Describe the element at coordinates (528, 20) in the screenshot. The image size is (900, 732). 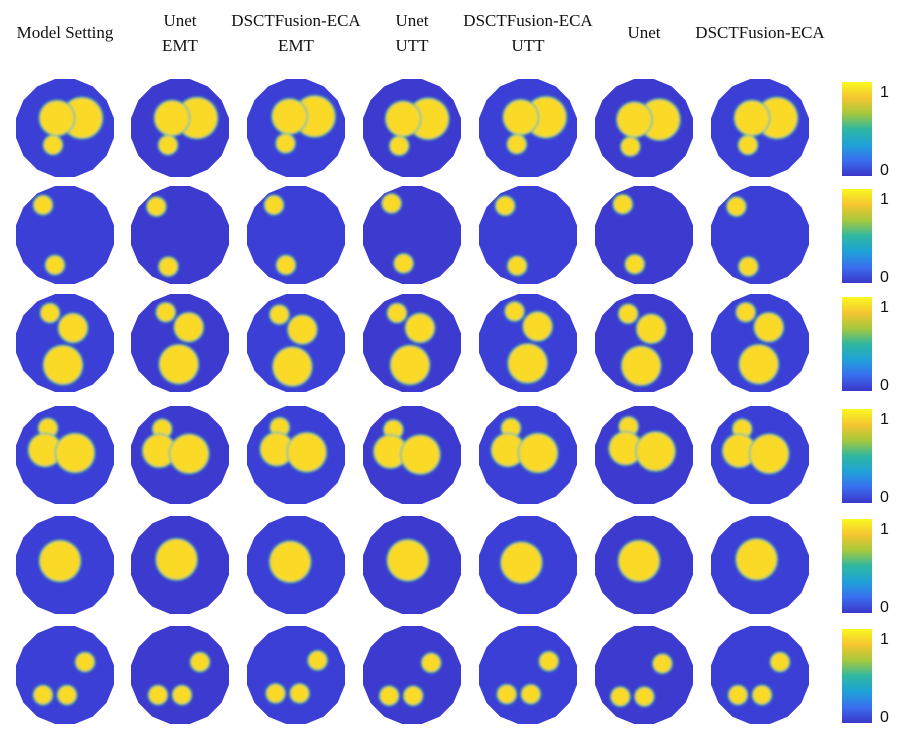
I see `header-line1: DSCTFusion-ECA` at that location.